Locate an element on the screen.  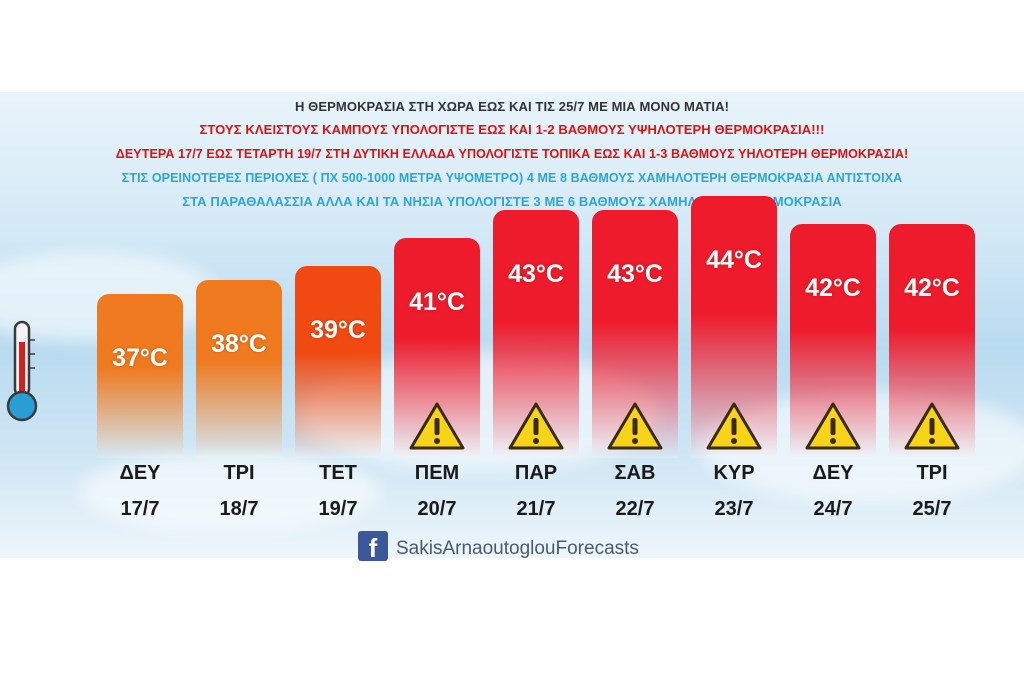
day-label: ΚΥΡ is located at coordinates (734, 473).